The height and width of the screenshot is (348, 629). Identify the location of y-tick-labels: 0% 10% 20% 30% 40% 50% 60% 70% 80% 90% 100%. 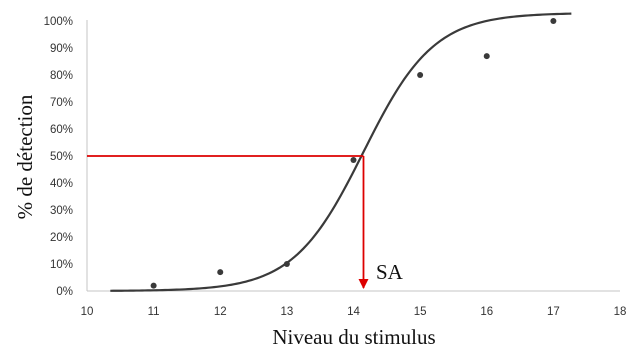
(58, 157).